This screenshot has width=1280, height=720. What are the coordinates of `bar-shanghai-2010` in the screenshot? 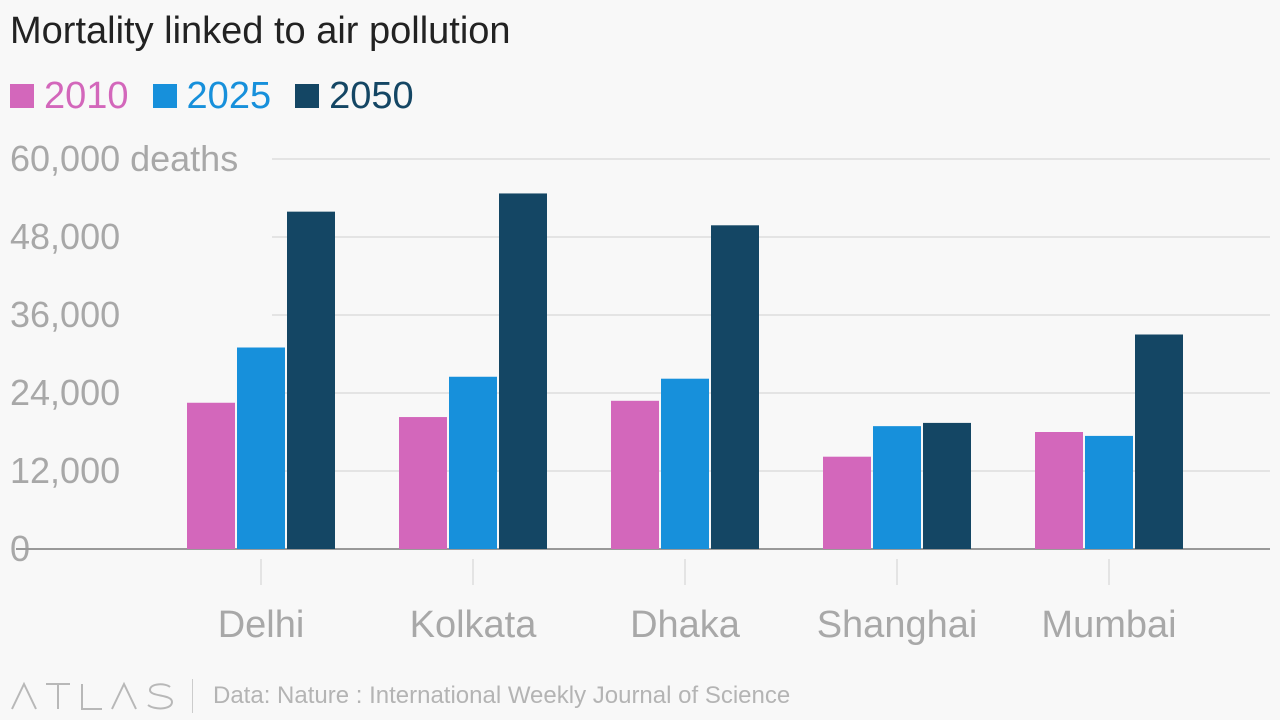 It's located at (847, 502).